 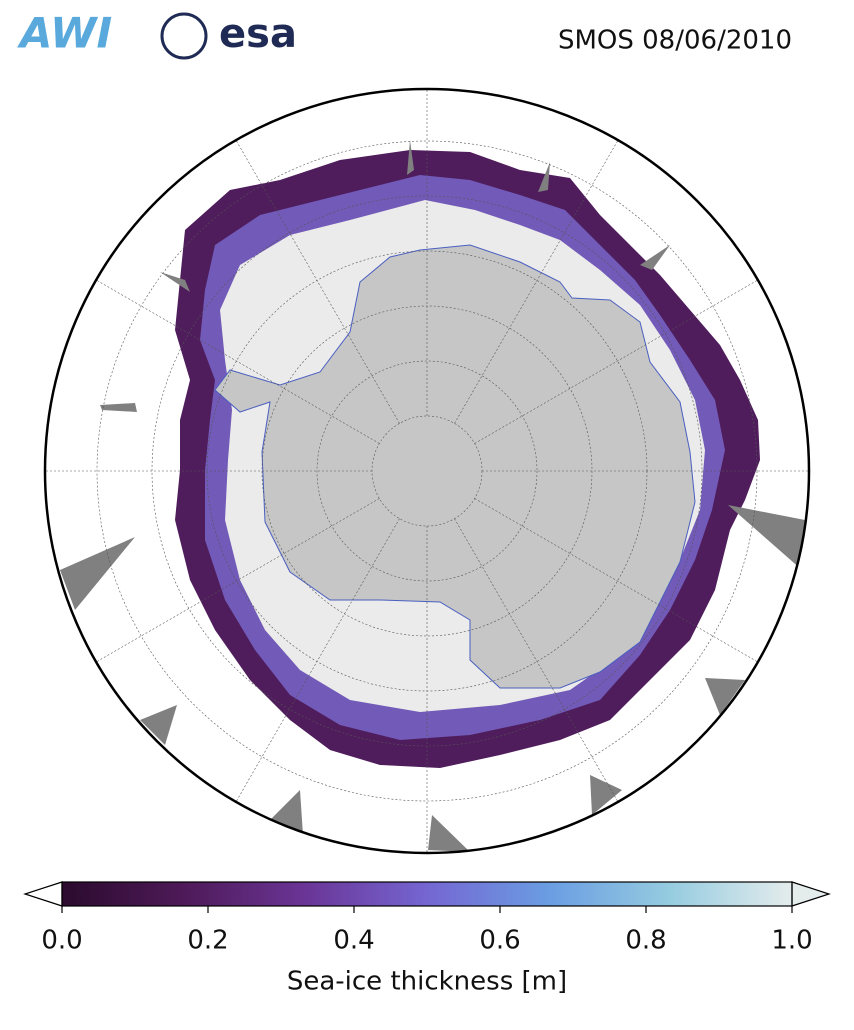 I want to click on colorbar-tick-label: 0.8, so click(x=645, y=941).